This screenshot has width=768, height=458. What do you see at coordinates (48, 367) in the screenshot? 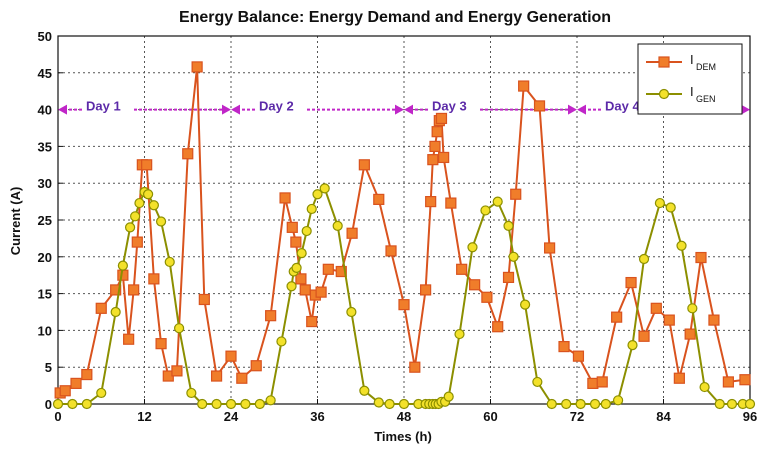
I see `y-tick-label: 5` at bounding box center [48, 367].